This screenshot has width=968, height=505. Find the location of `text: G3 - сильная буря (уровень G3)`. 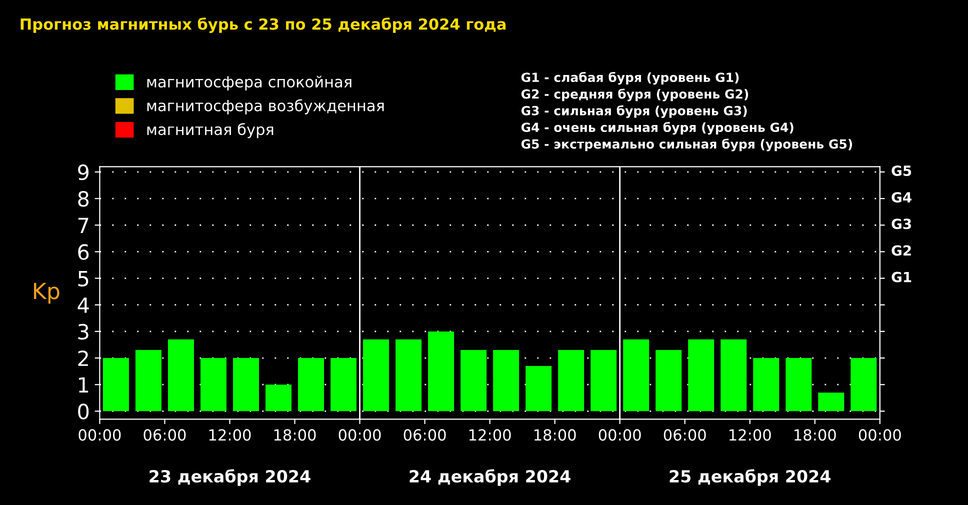

text: G3 - сильная буря (уровень G3) is located at coordinates (634, 111).